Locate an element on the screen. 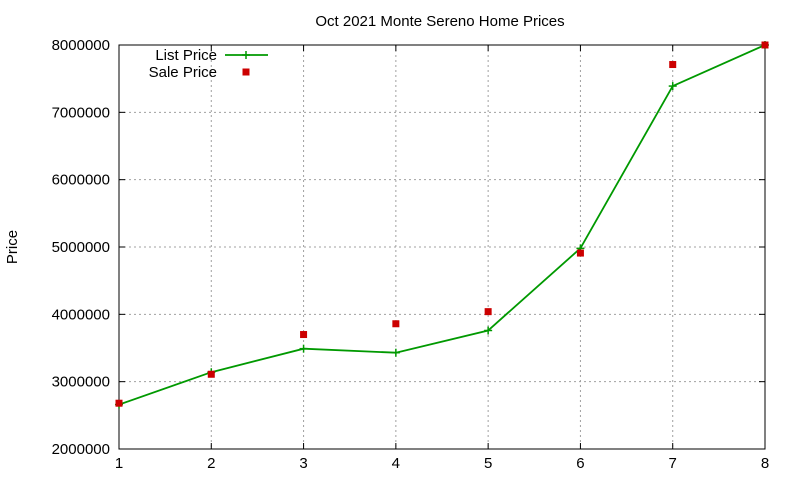 The width and height of the screenshot is (800, 480). x-tick-label: 8 is located at coordinates (765, 463).